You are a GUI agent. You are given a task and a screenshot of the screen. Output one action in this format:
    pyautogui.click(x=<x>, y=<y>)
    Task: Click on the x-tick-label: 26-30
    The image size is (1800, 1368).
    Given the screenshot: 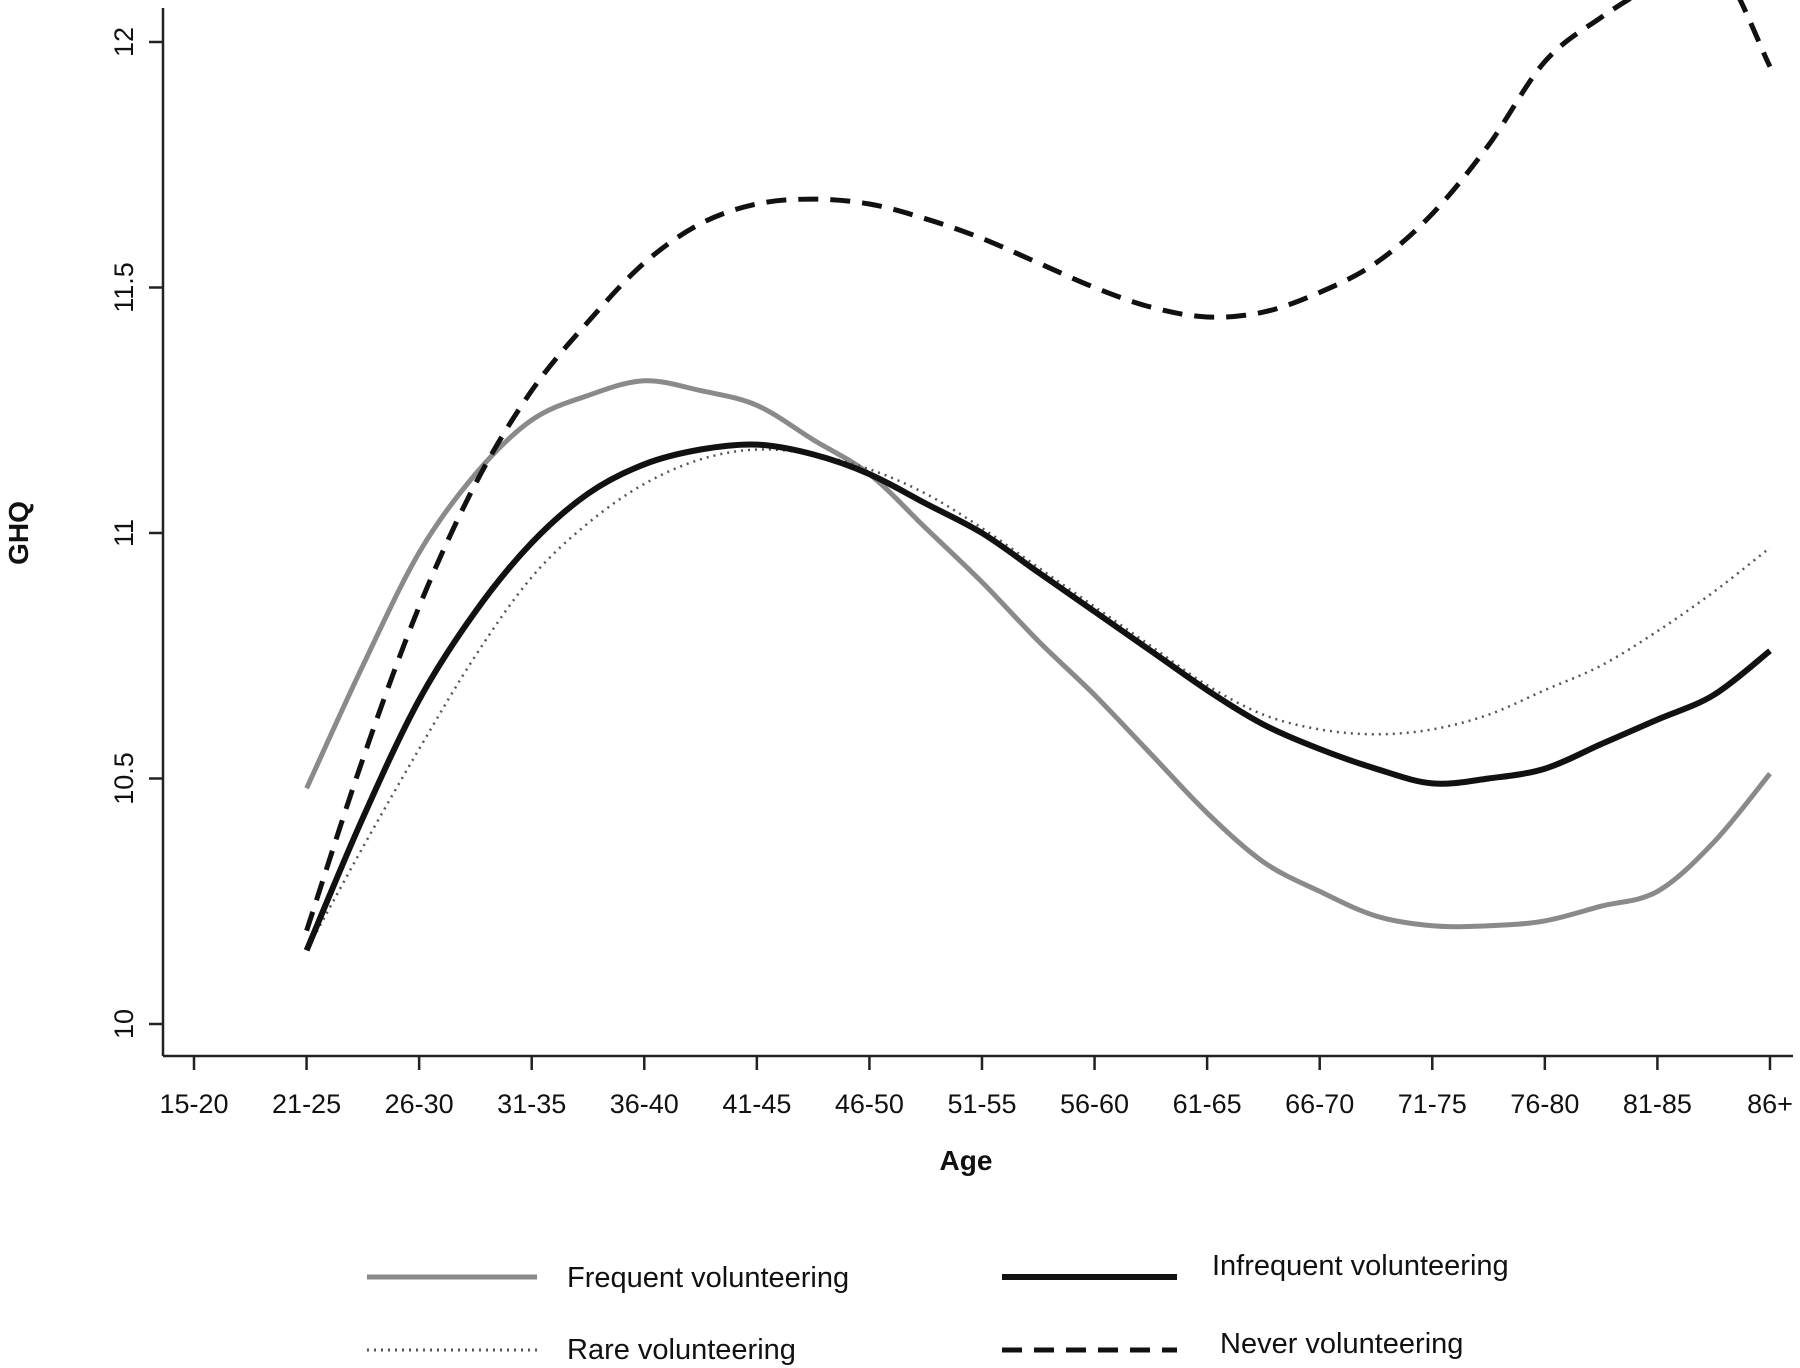 What is the action you would take?
    pyautogui.click(x=419, y=1104)
    